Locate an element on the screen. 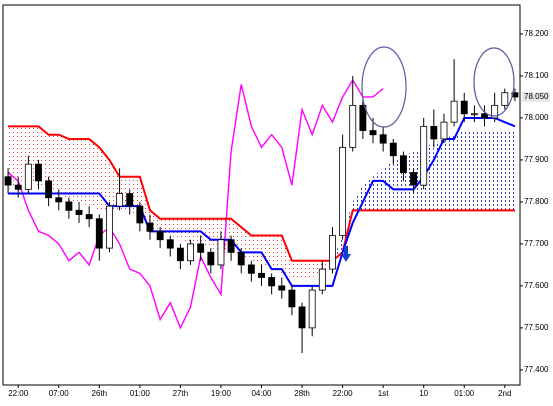 The image size is (553, 406). last-price-box is located at coordinates (536, 96).